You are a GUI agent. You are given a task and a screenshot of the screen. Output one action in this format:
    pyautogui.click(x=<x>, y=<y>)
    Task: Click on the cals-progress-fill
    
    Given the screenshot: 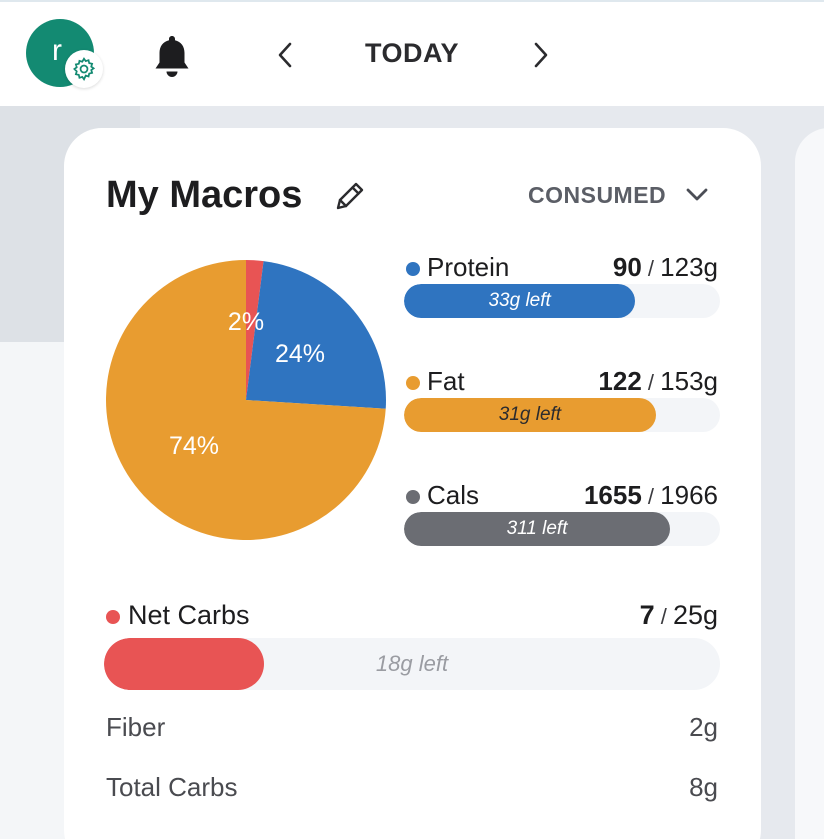 What is the action you would take?
    pyautogui.click(x=537, y=529)
    